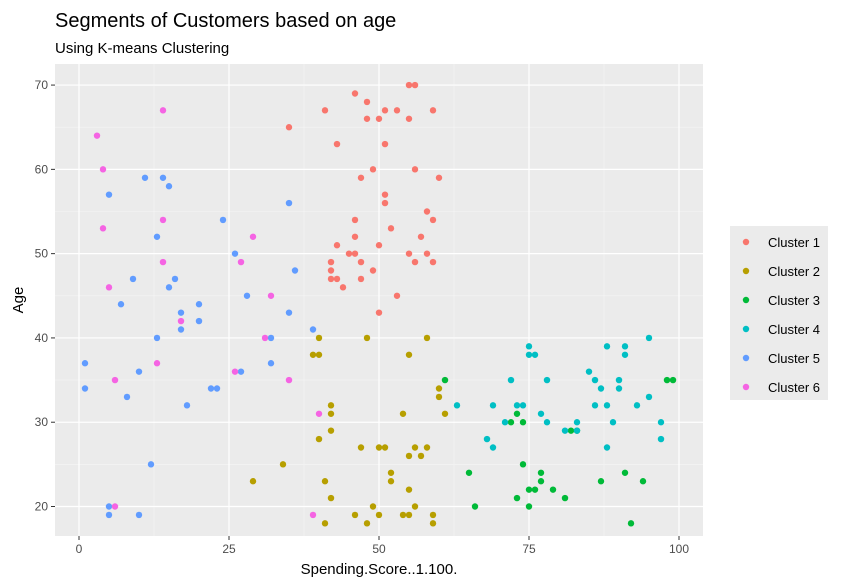  What do you see at coordinates (794, 242) in the screenshot?
I see `legend-label-cluster-1: Cluster 1` at bounding box center [794, 242].